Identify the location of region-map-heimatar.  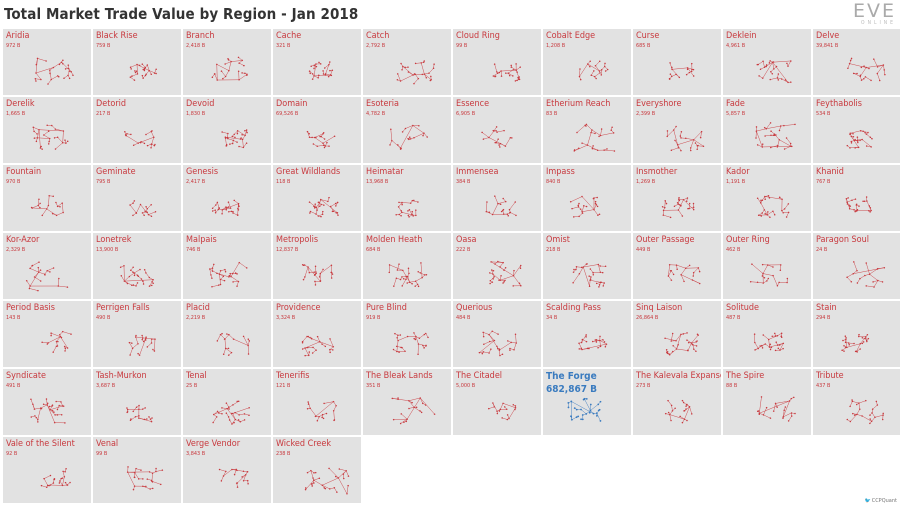
(407, 208).